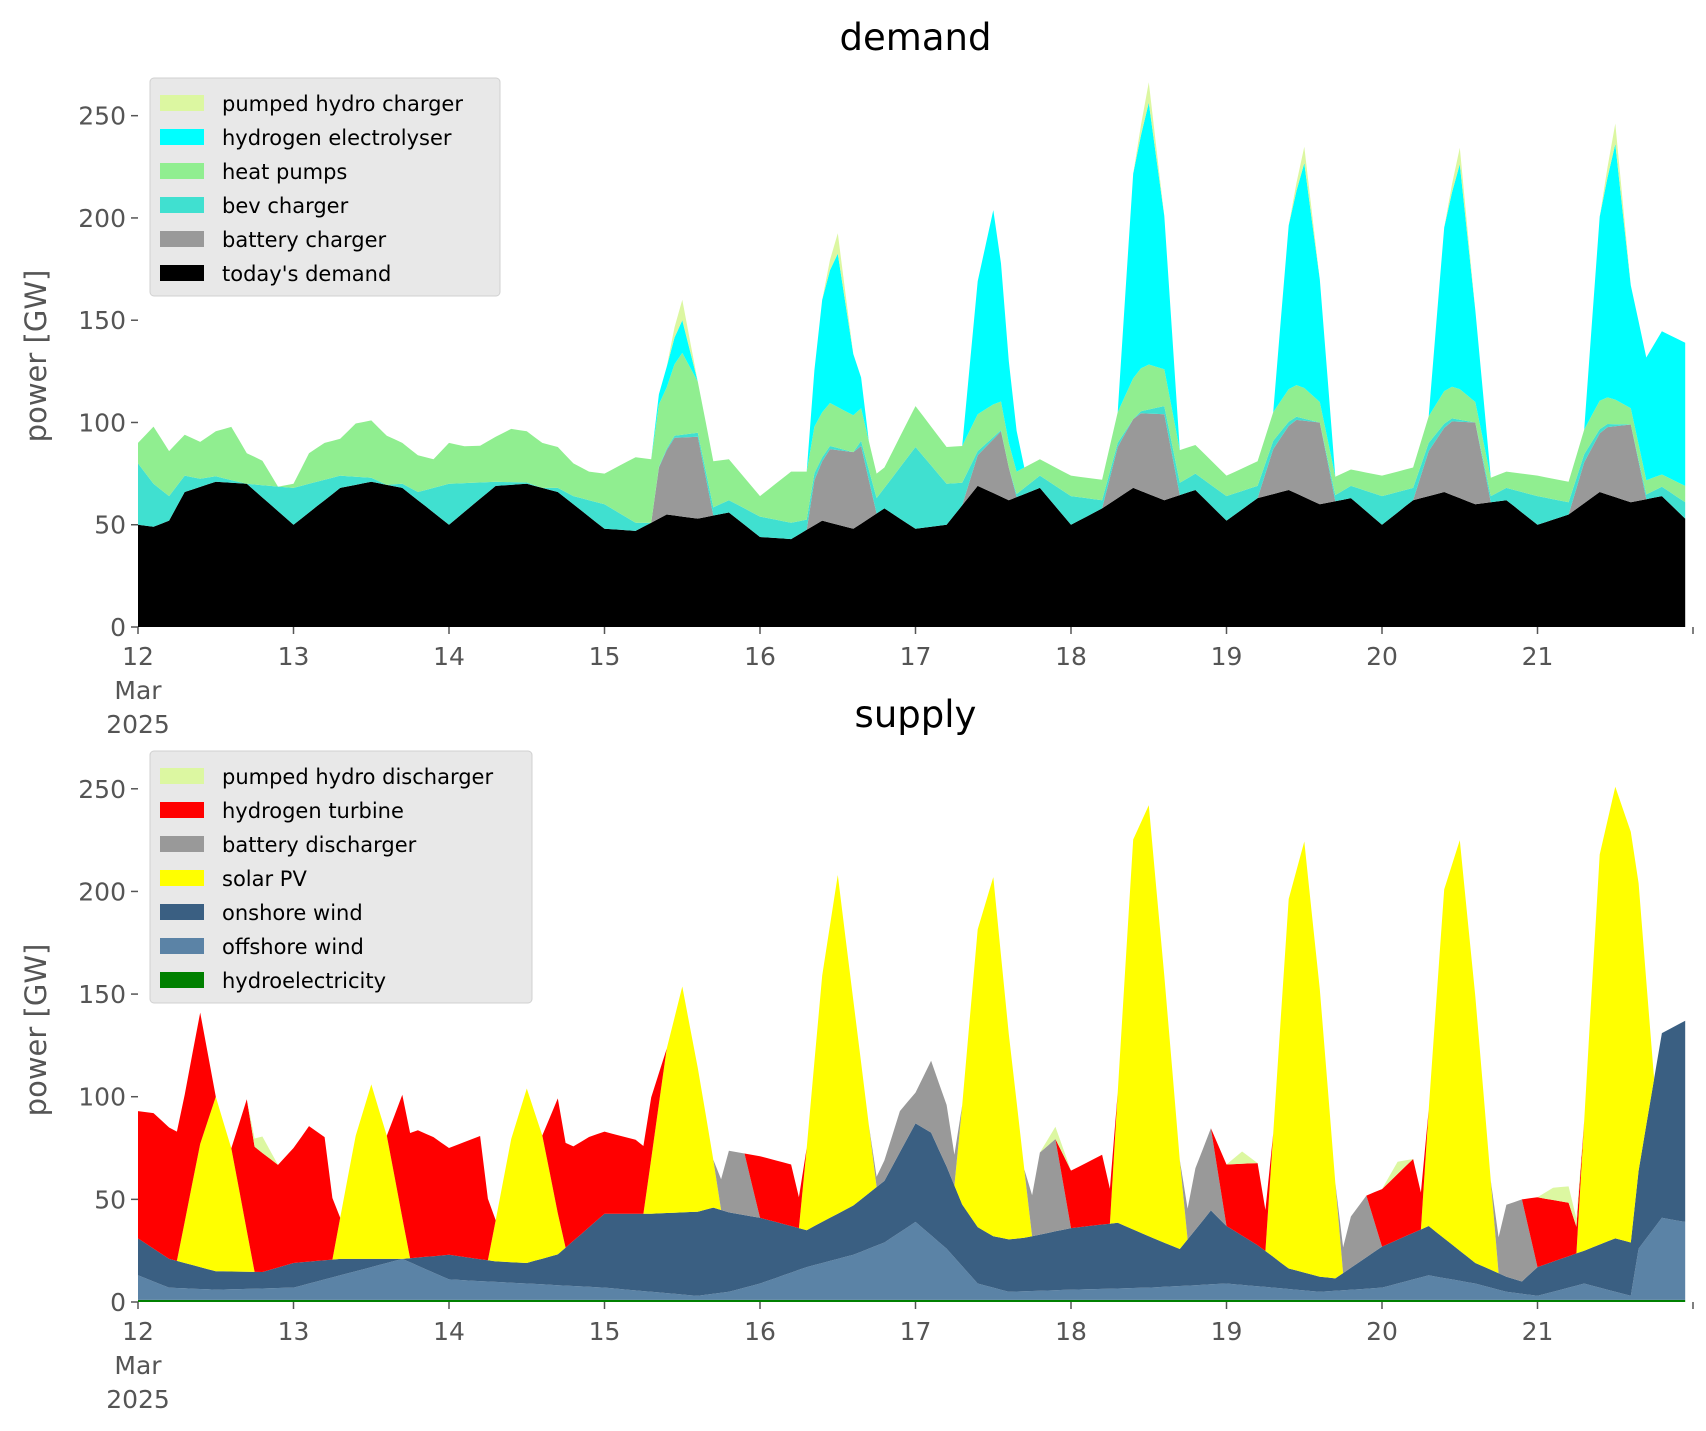 The height and width of the screenshot is (1431, 1706). What do you see at coordinates (357, 777) in the screenshot?
I see `legend-label: pumped hydro discharger` at bounding box center [357, 777].